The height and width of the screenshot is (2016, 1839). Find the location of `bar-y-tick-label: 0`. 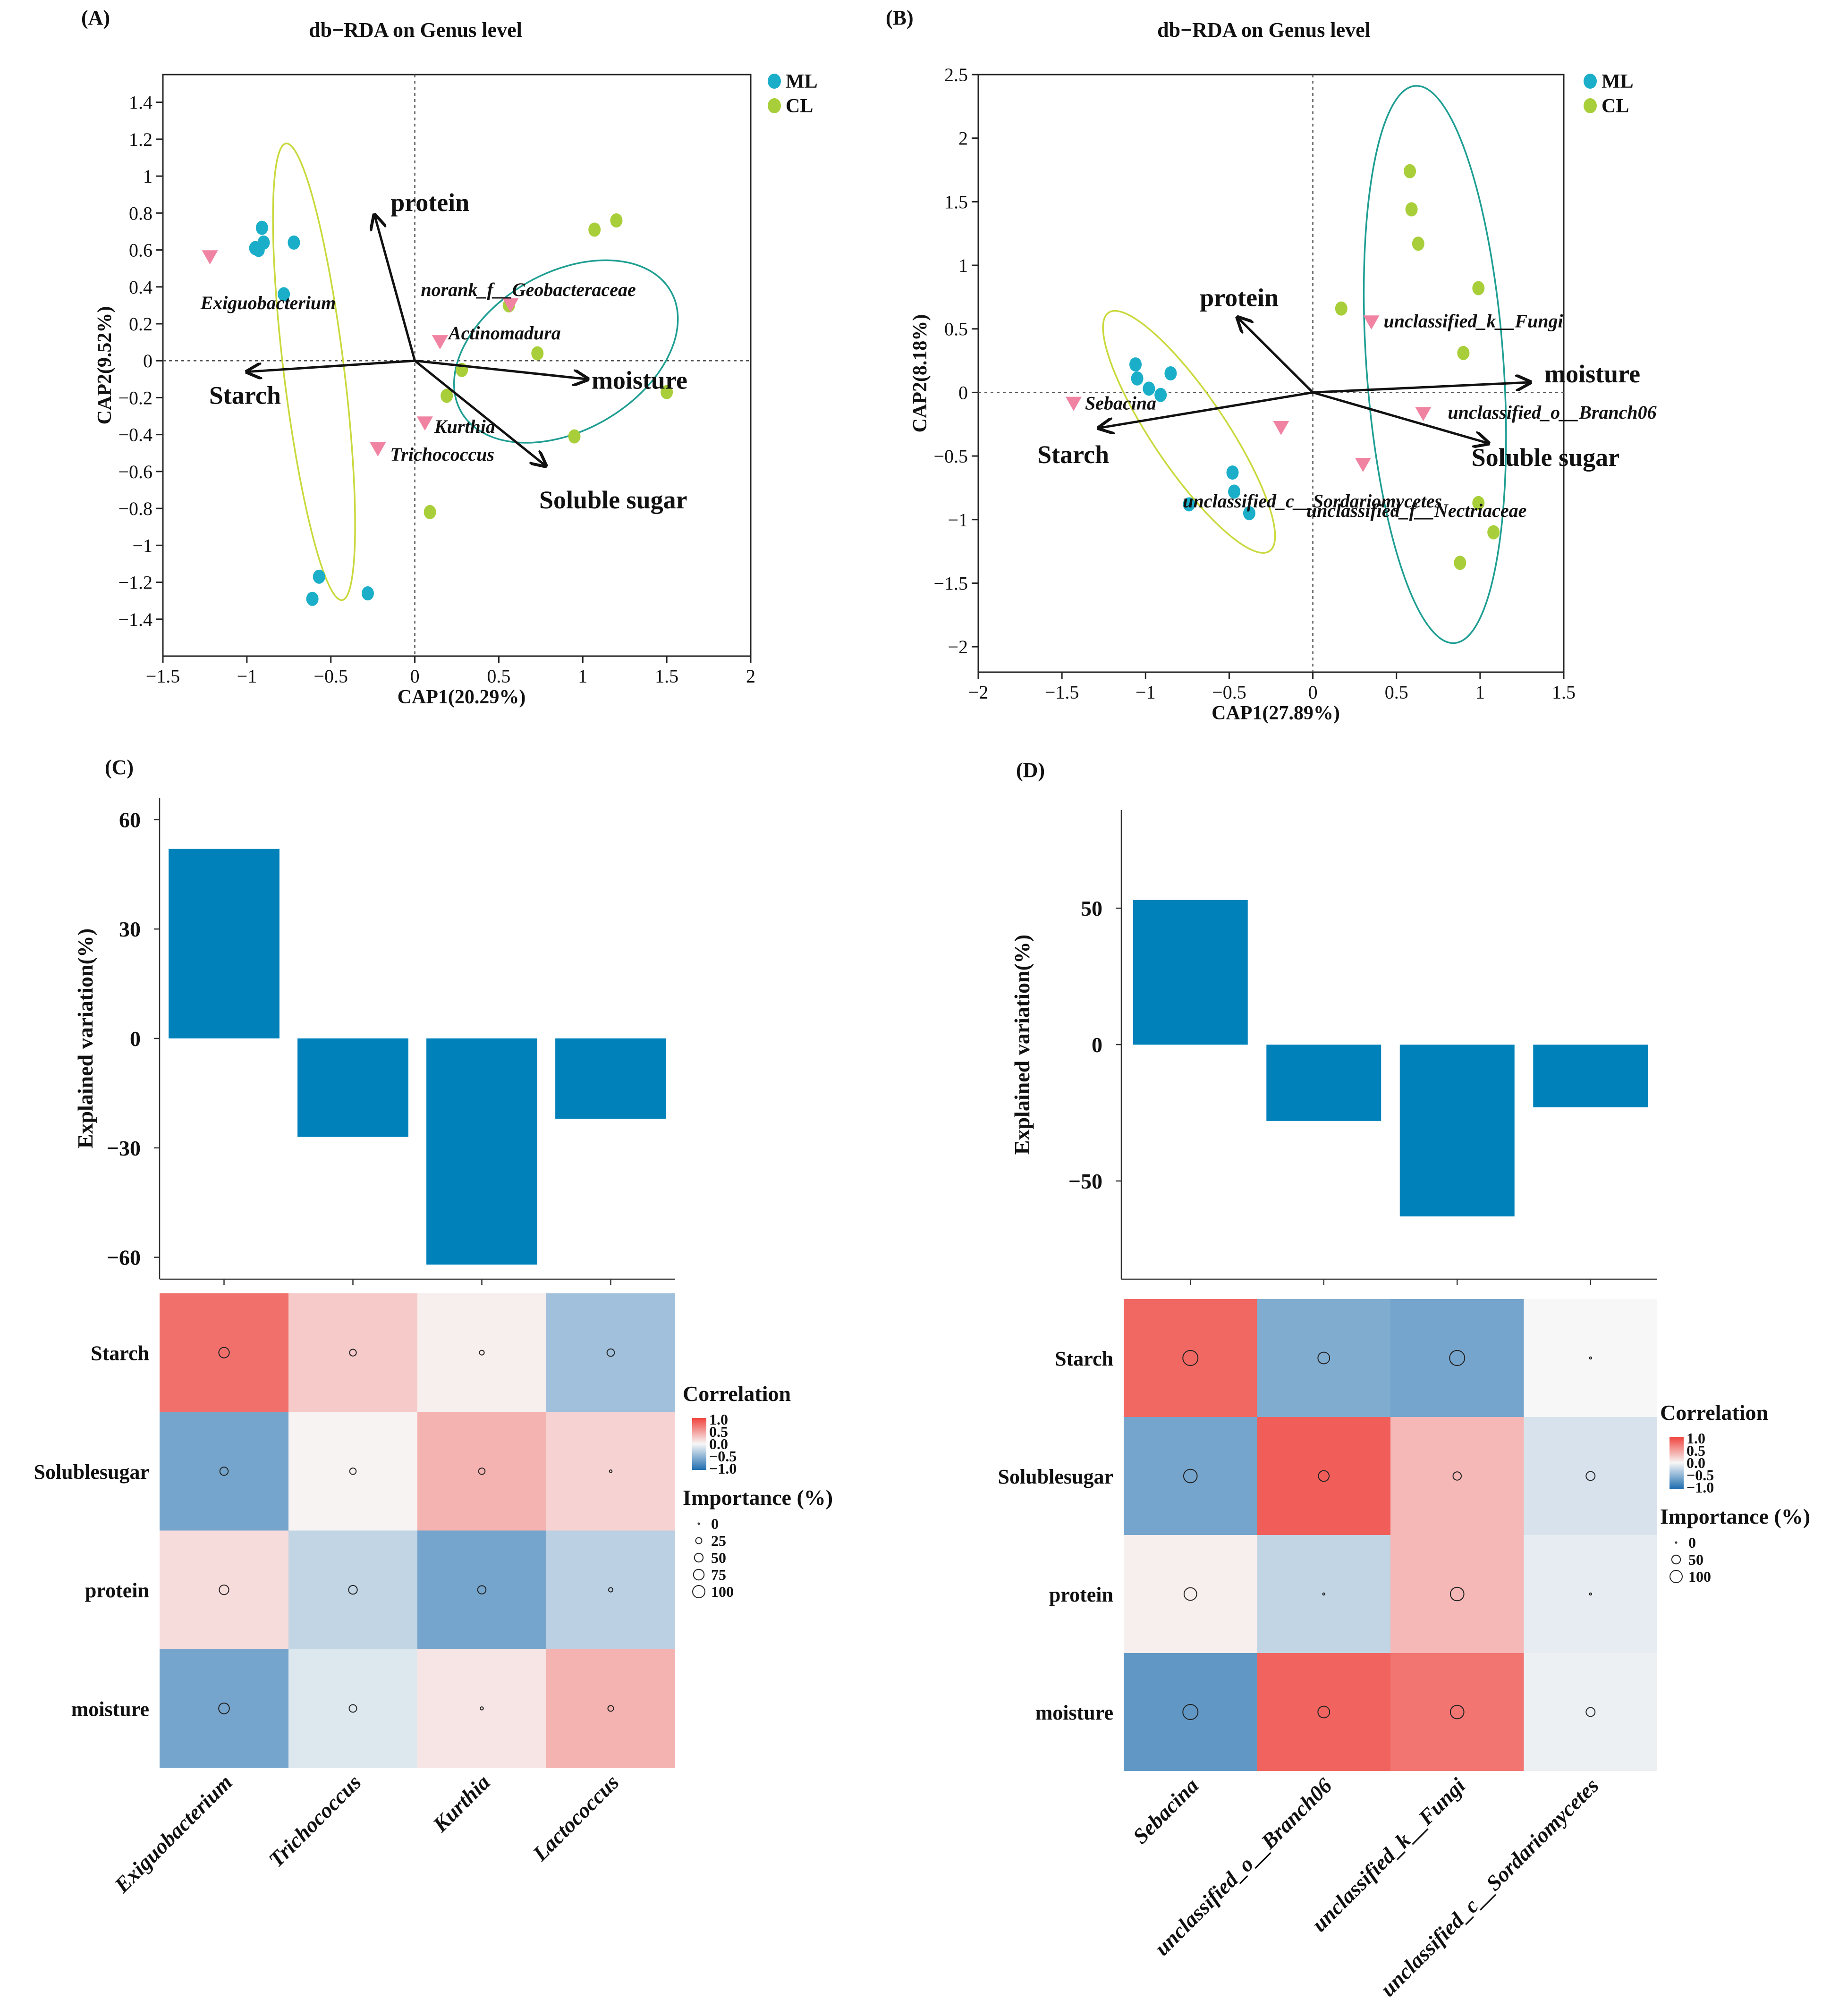

bar-y-tick-label: 0 is located at coordinates (1097, 1045).